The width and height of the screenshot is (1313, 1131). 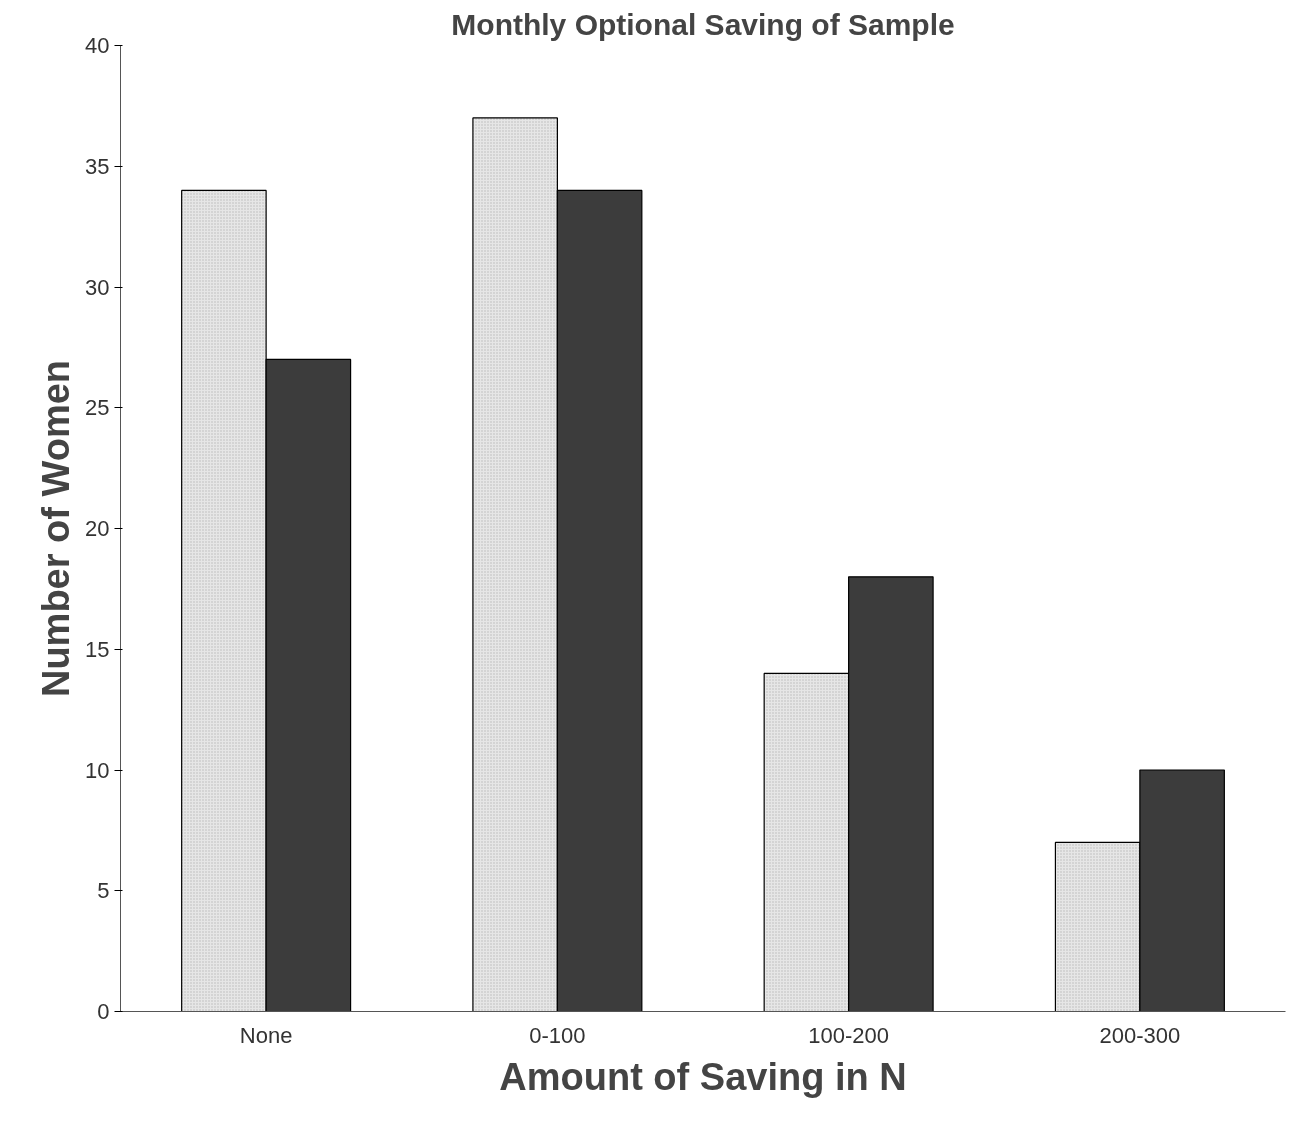 I want to click on y-tick-label: 30, so click(x=97, y=287).